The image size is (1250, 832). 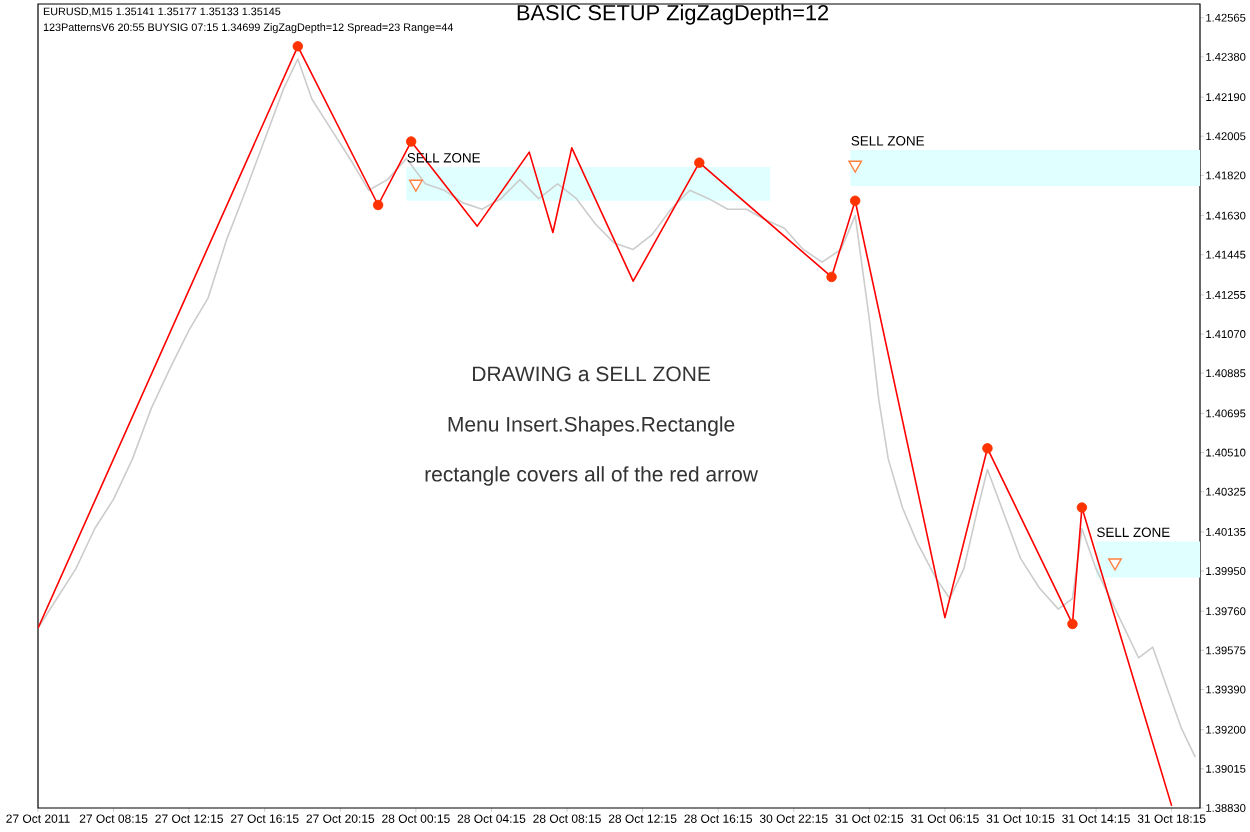 I want to click on annotation: DRAWING a SELL ZONE, so click(x=591, y=374).